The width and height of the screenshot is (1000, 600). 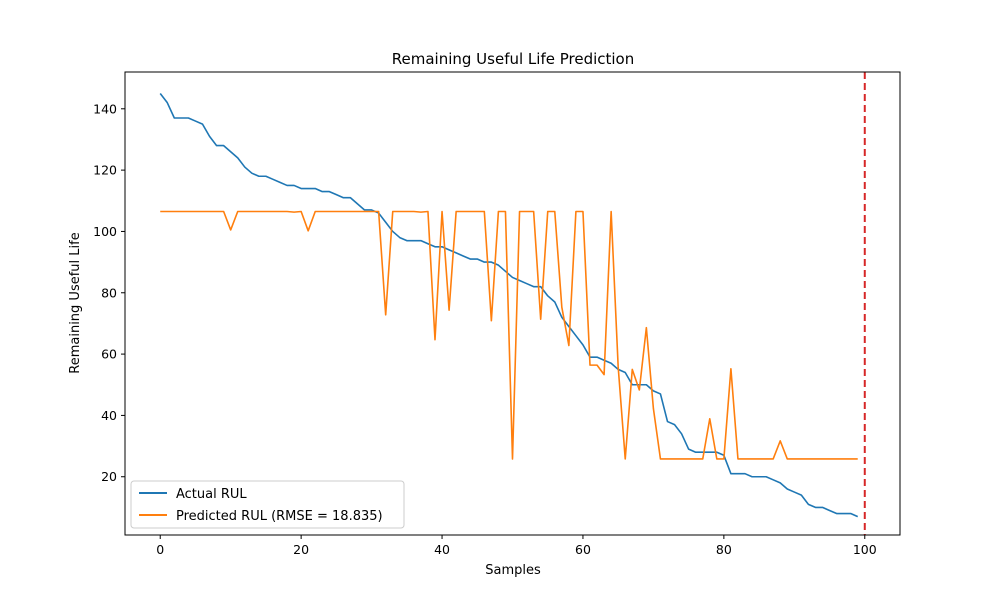 What do you see at coordinates (211, 494) in the screenshot?
I see `legend-label-actual: Actual RUL` at bounding box center [211, 494].